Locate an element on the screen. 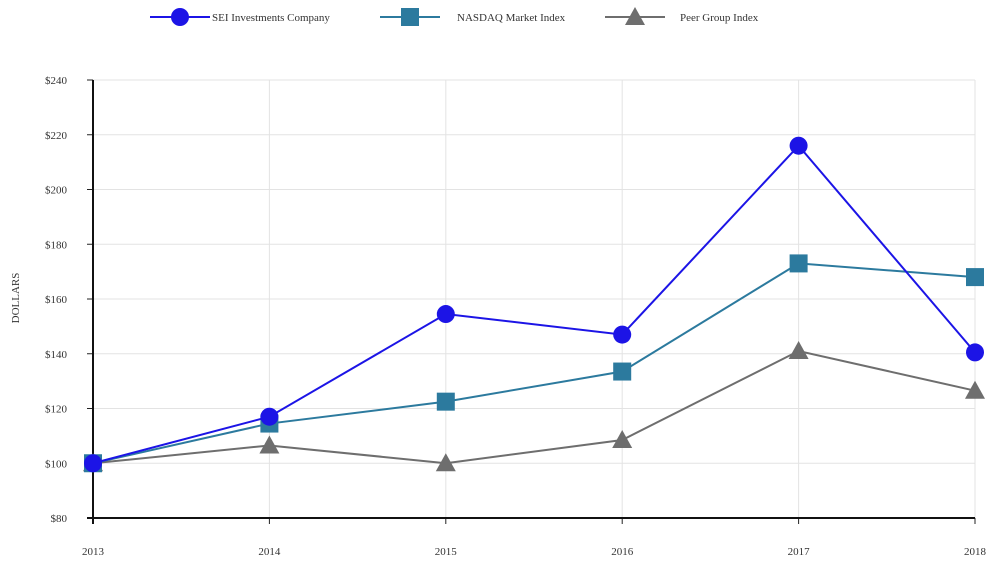 The image size is (989, 561). legend-label: Peer Group Index is located at coordinates (719, 18).